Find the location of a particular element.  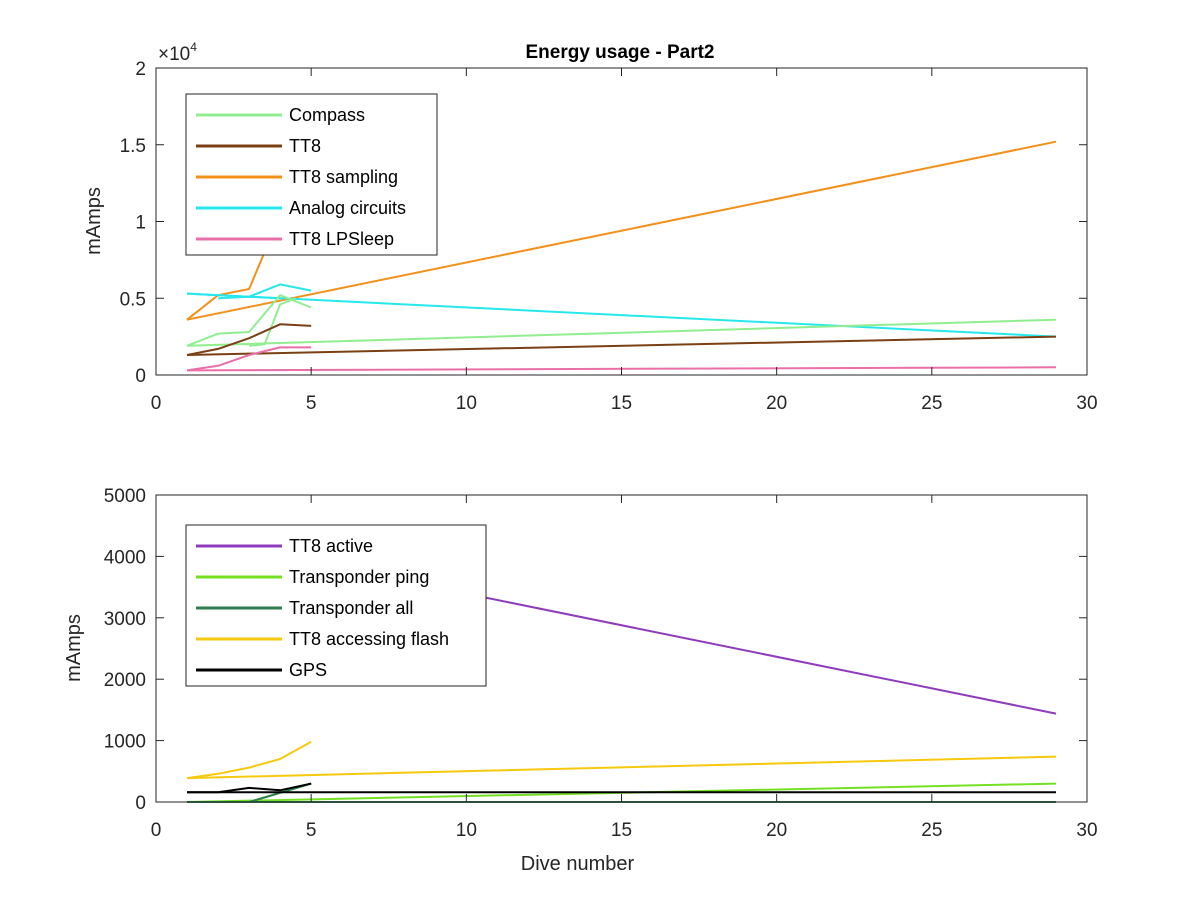

y-tick-label: 1000 is located at coordinates (125, 742).